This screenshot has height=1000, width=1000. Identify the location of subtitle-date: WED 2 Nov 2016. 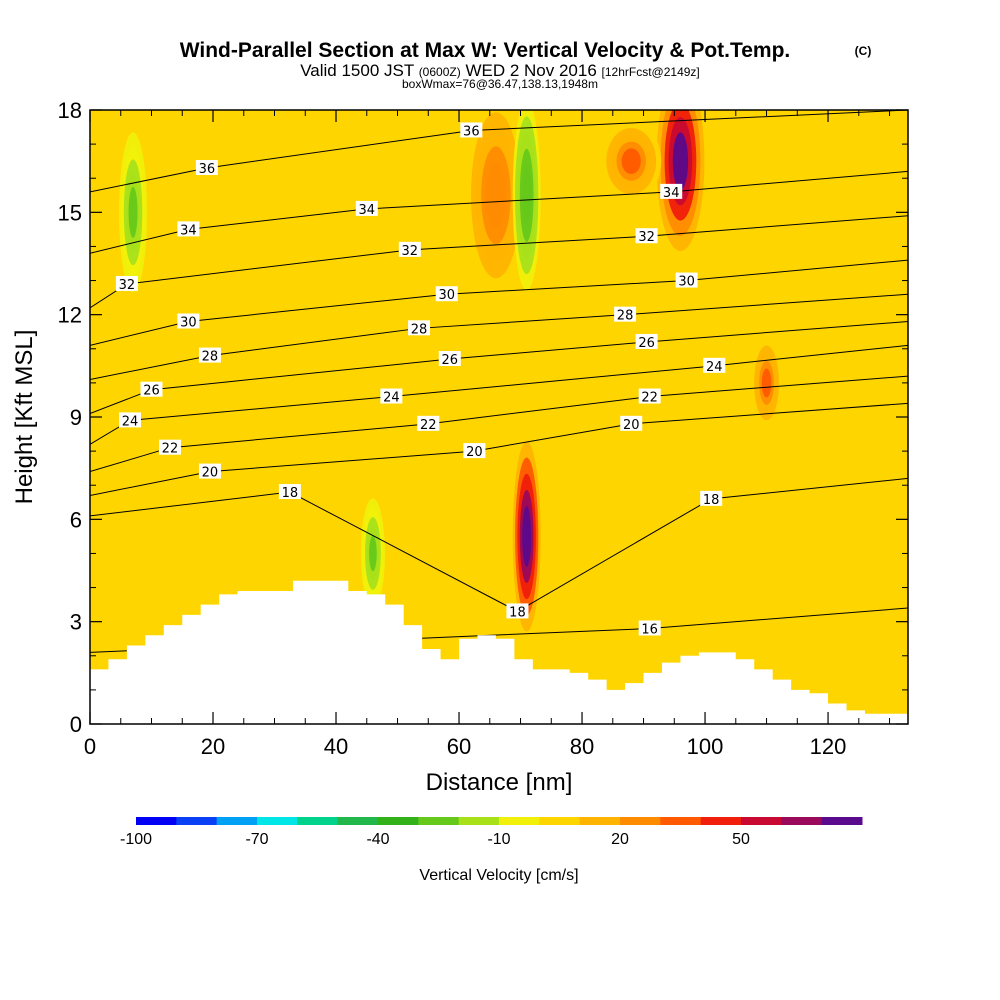
(530, 70).